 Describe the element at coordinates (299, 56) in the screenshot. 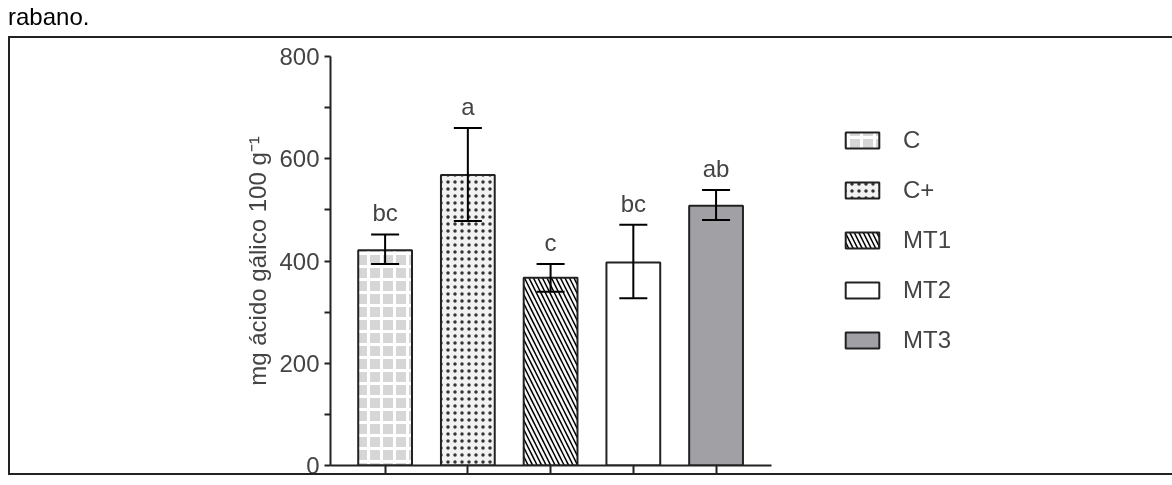

I see `y-tick-label: 800` at that location.